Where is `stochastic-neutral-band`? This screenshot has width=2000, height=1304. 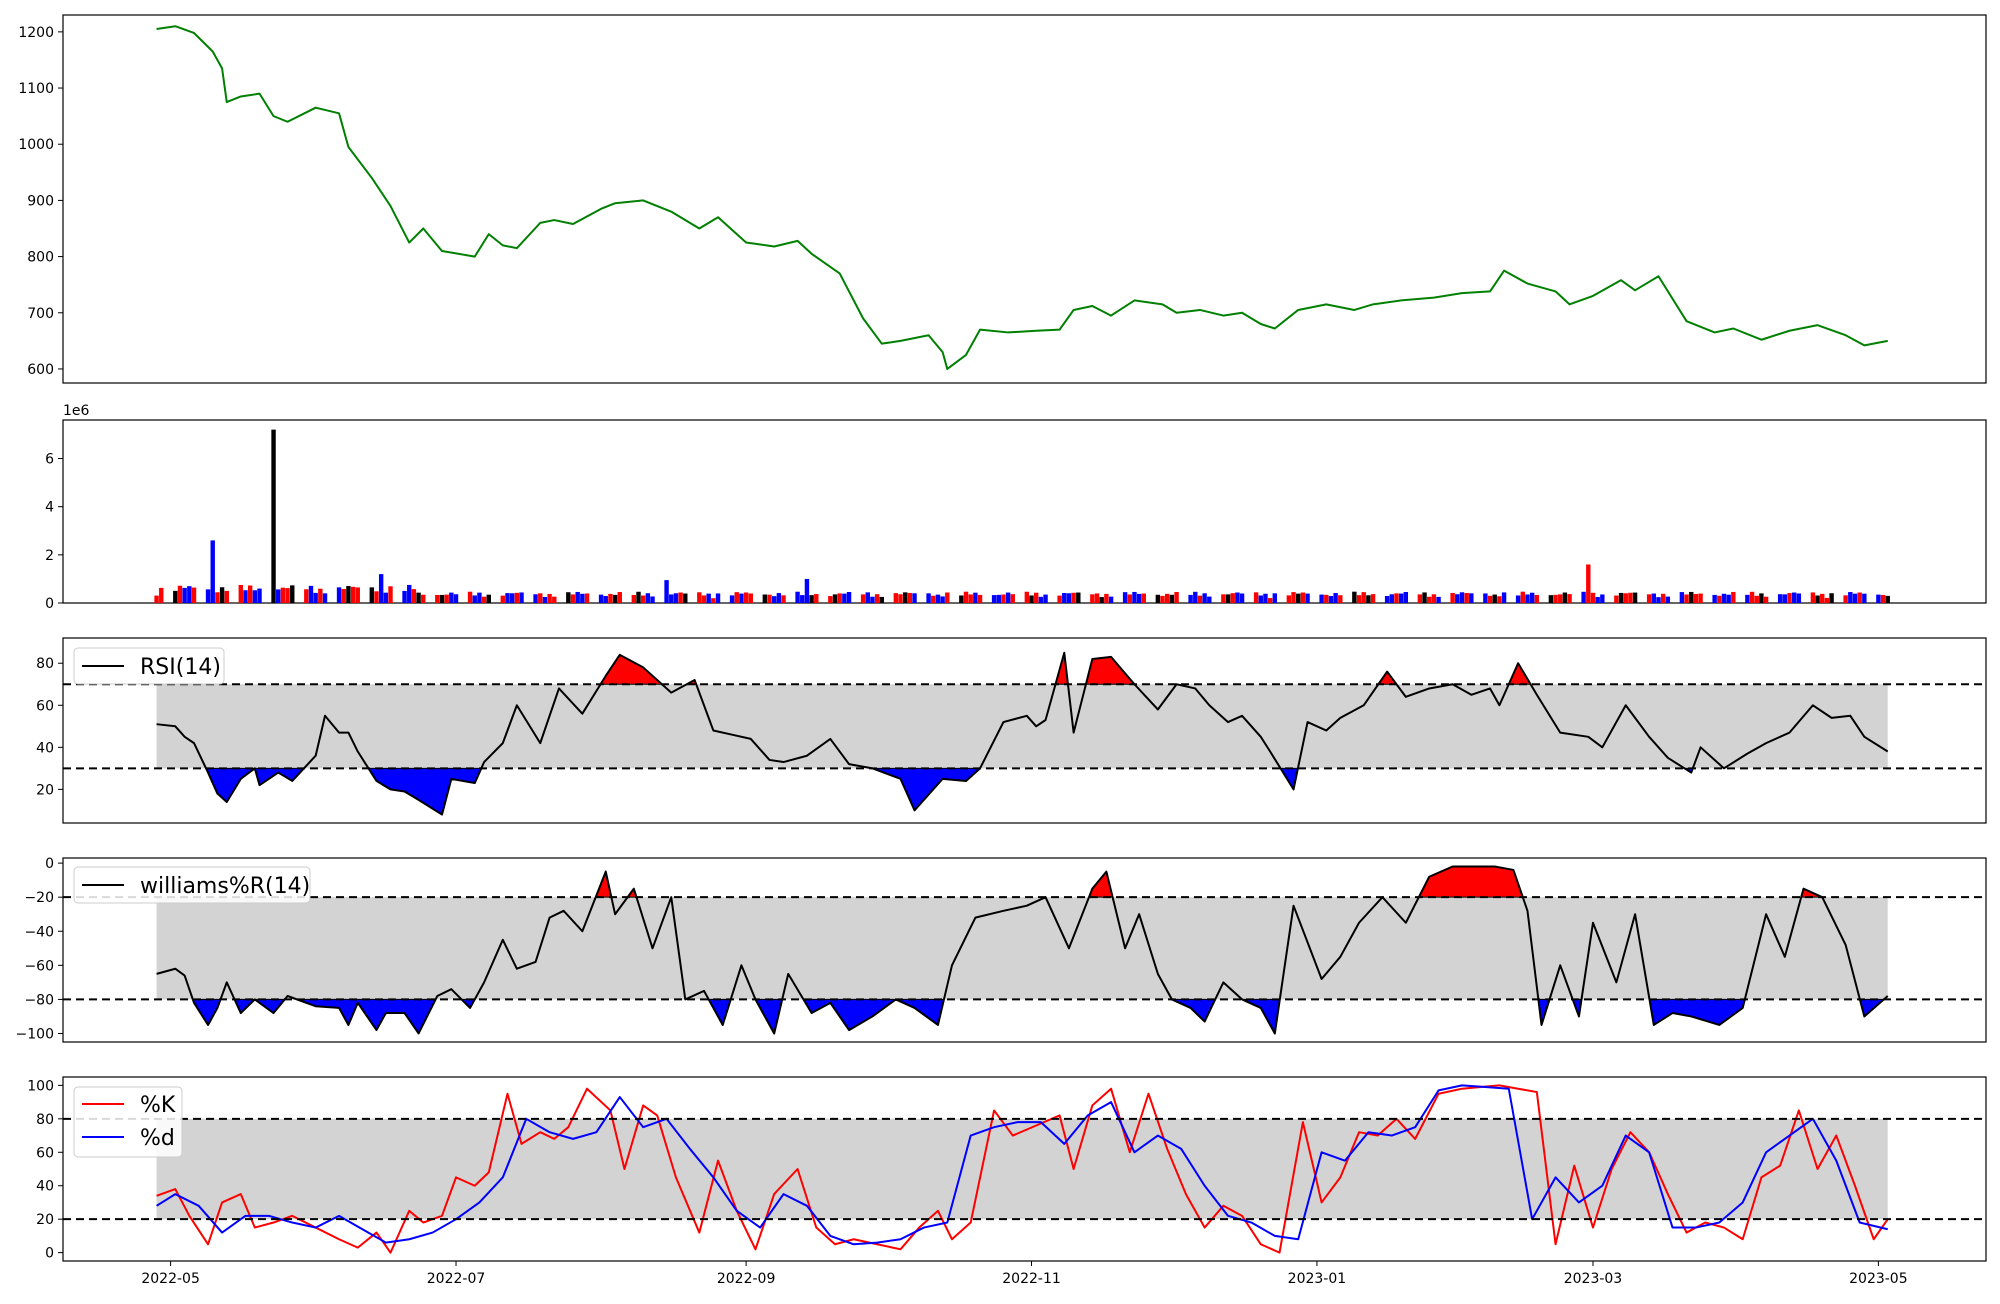 stochastic-neutral-band is located at coordinates (1022, 1169).